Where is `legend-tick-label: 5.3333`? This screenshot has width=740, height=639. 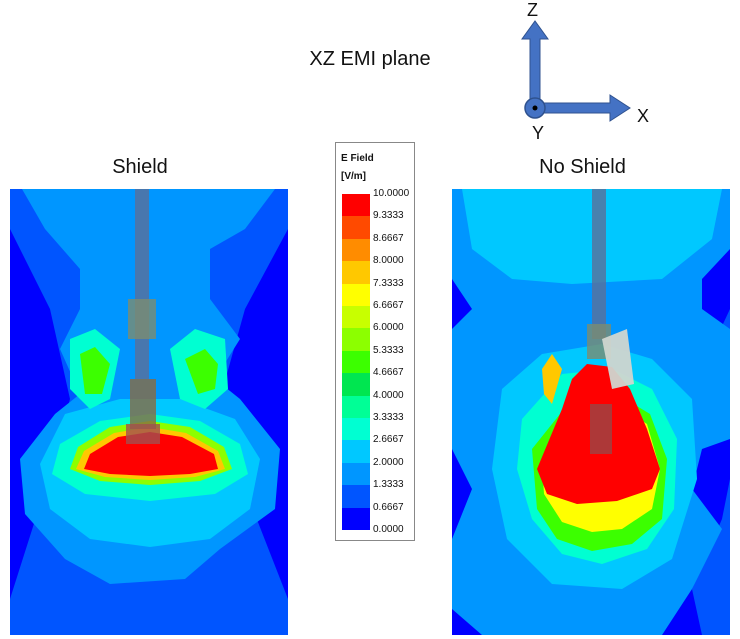 legend-tick-label: 5.3333 is located at coordinates (388, 350).